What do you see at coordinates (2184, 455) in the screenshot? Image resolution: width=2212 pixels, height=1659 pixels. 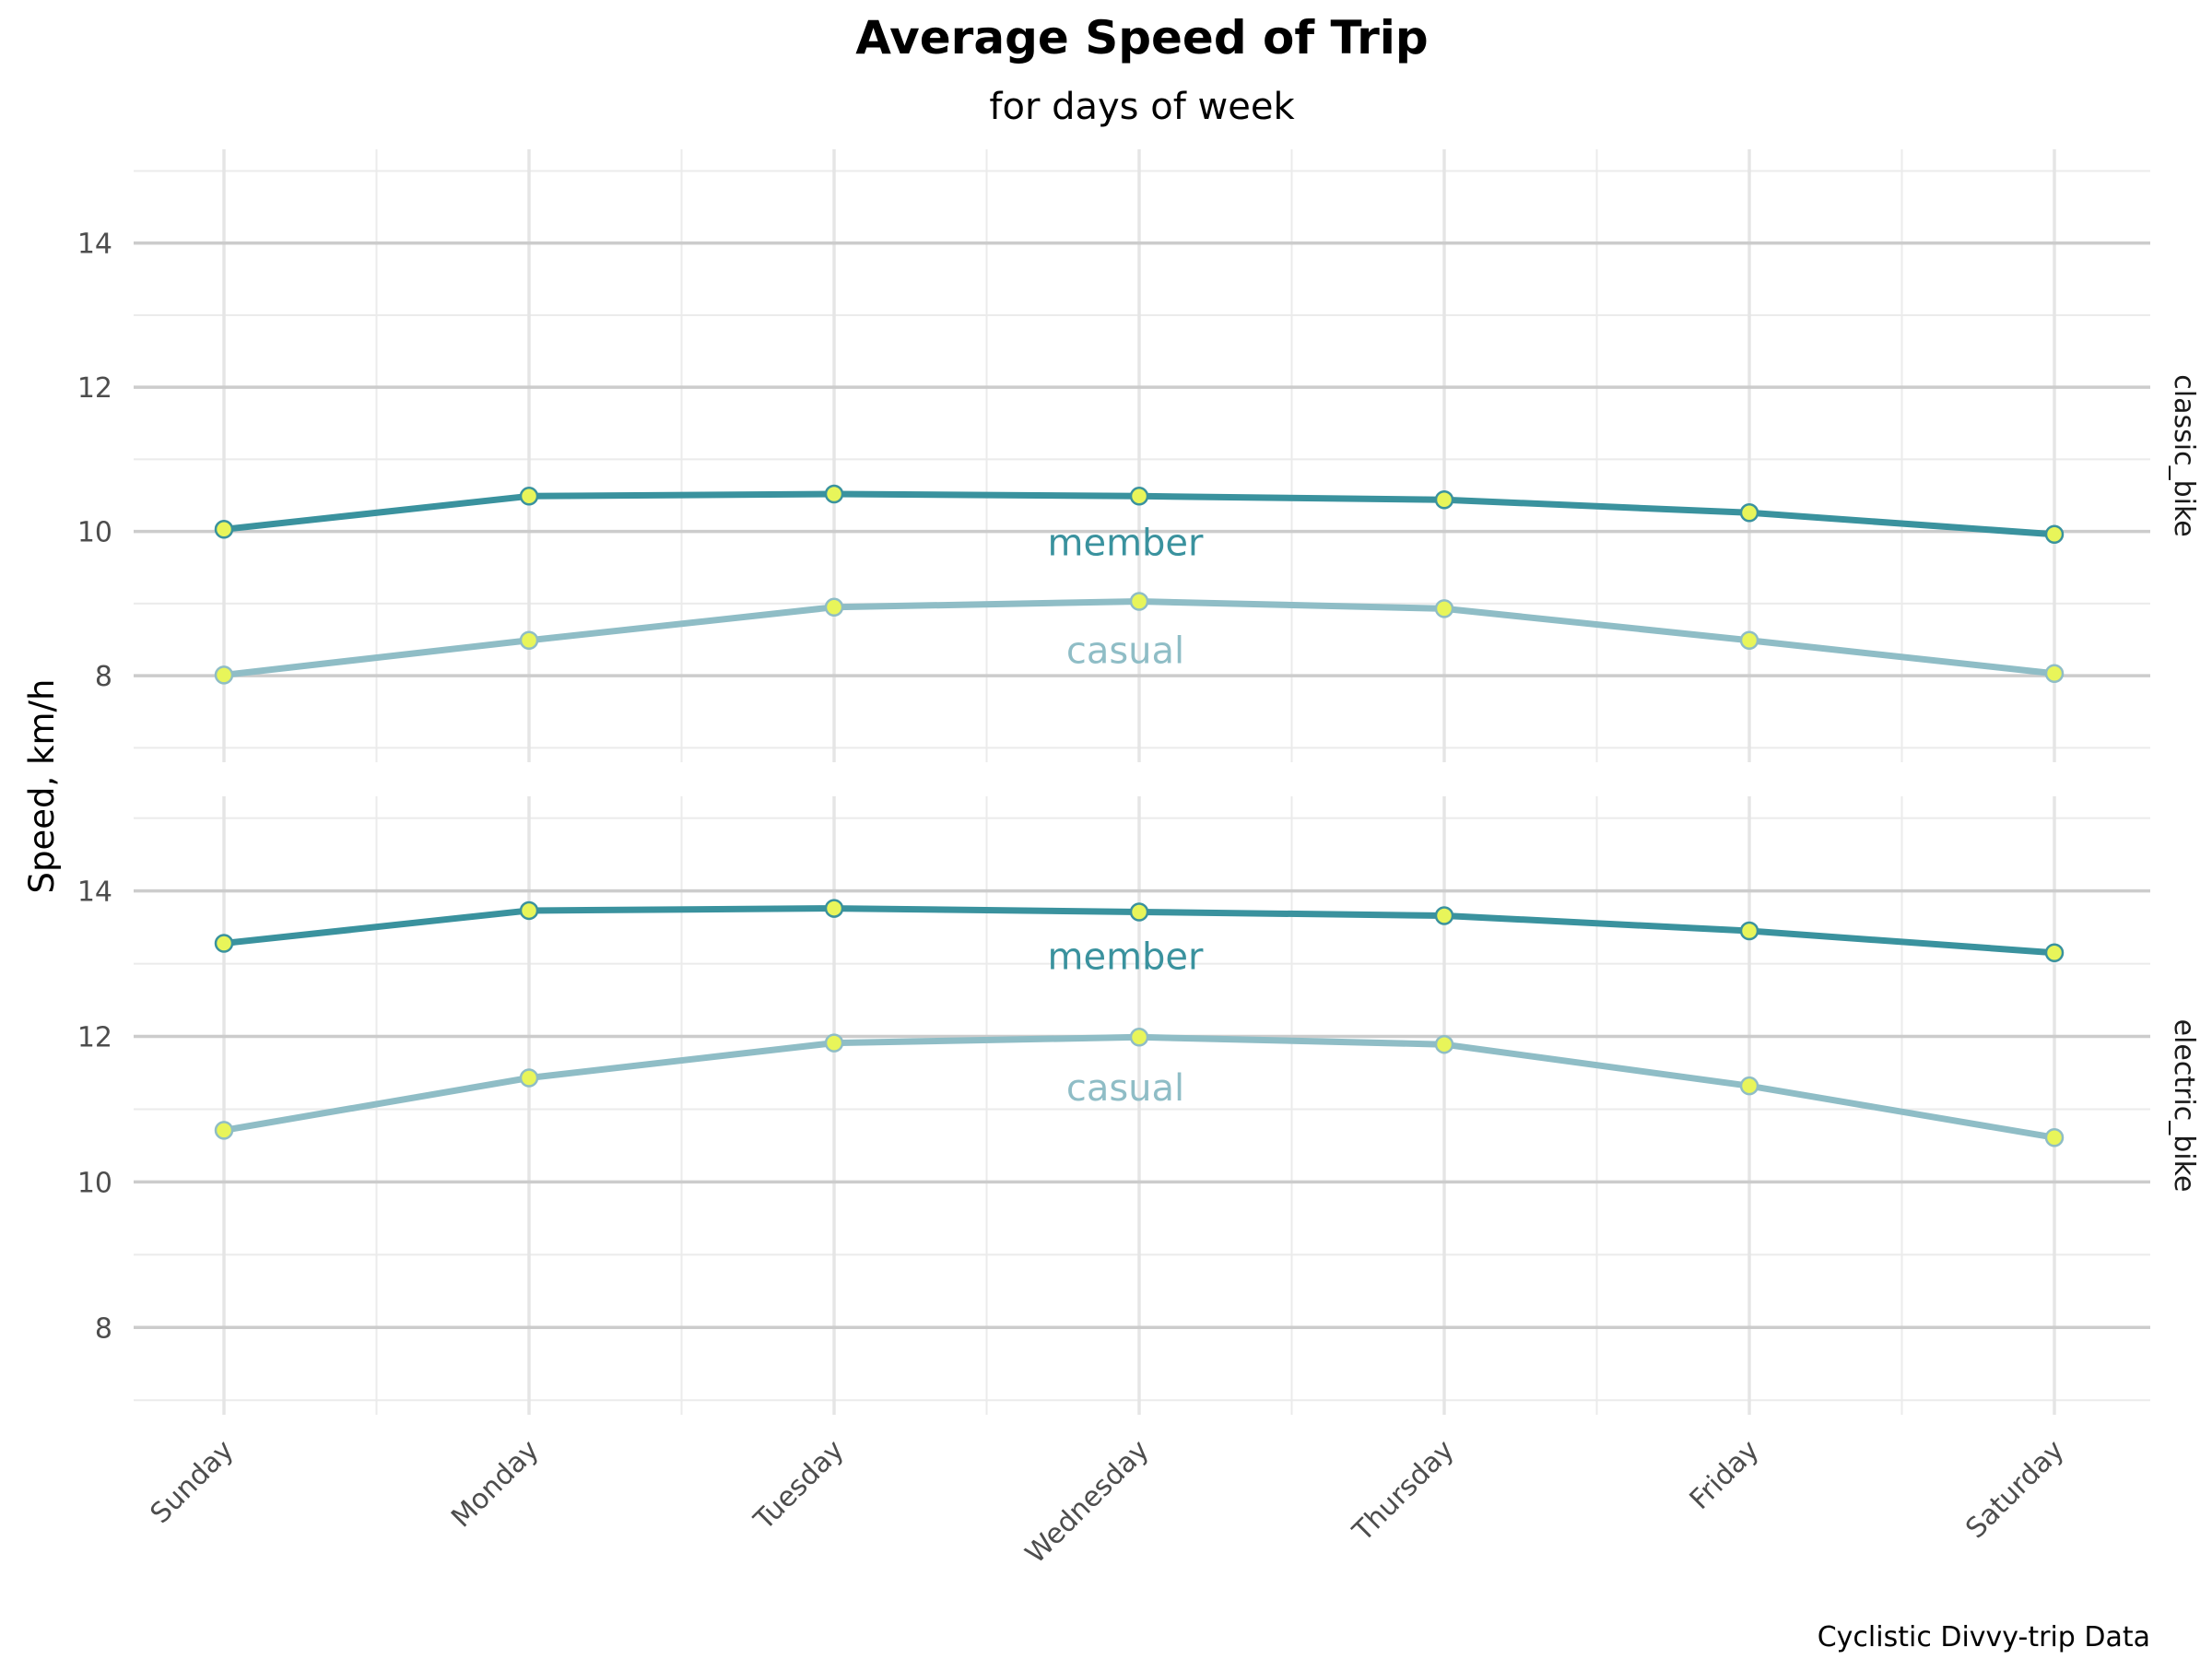 I see `facet-label-classic_bike: classic_bike` at bounding box center [2184, 455].